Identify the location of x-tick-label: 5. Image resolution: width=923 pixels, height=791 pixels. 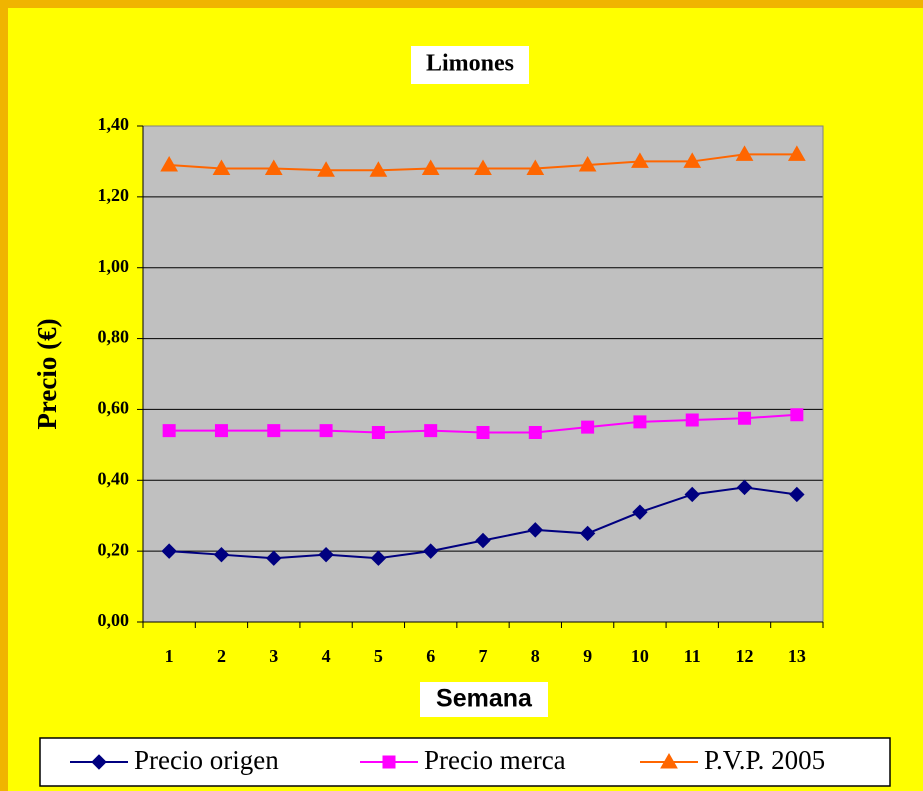
(378, 656).